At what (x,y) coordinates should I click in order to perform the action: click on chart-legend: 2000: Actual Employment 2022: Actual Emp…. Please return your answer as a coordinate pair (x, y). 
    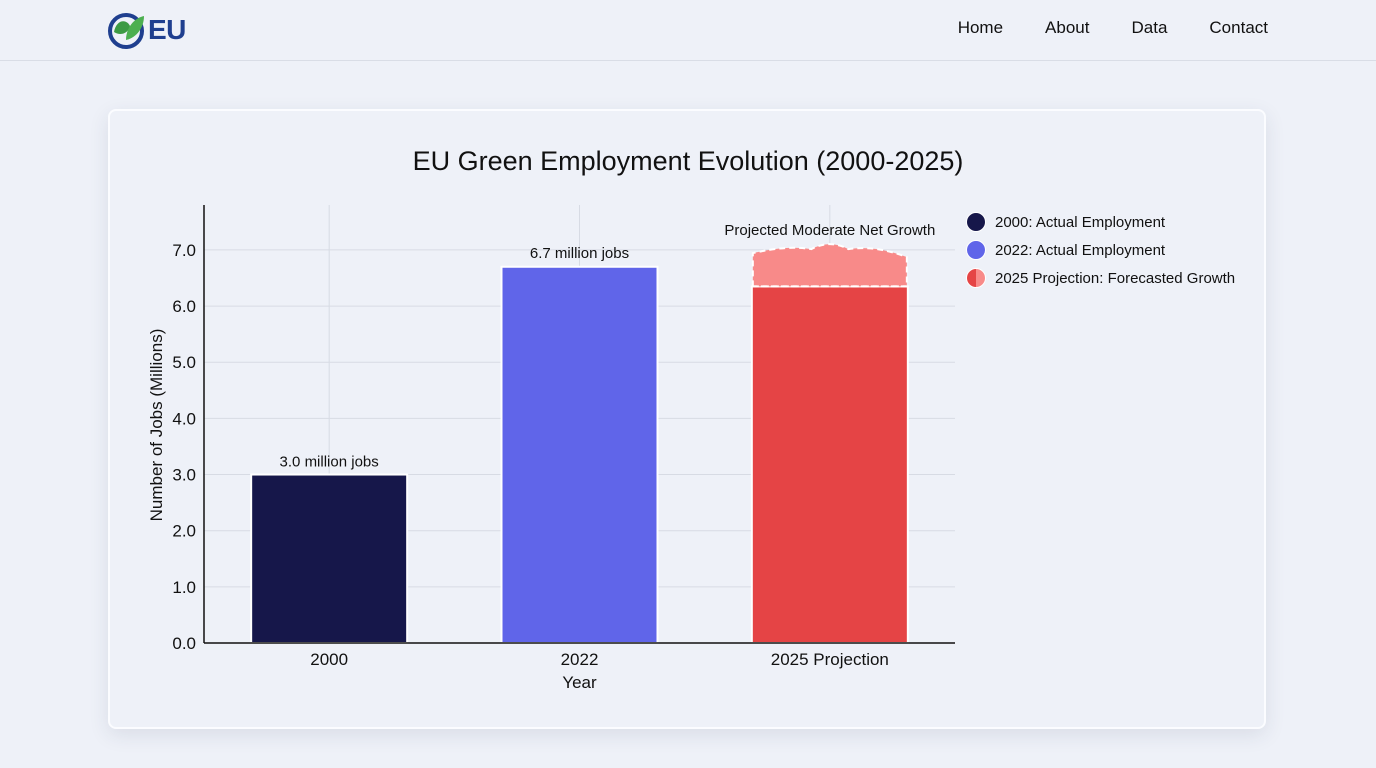
    Looking at the image, I should click on (1100, 250).